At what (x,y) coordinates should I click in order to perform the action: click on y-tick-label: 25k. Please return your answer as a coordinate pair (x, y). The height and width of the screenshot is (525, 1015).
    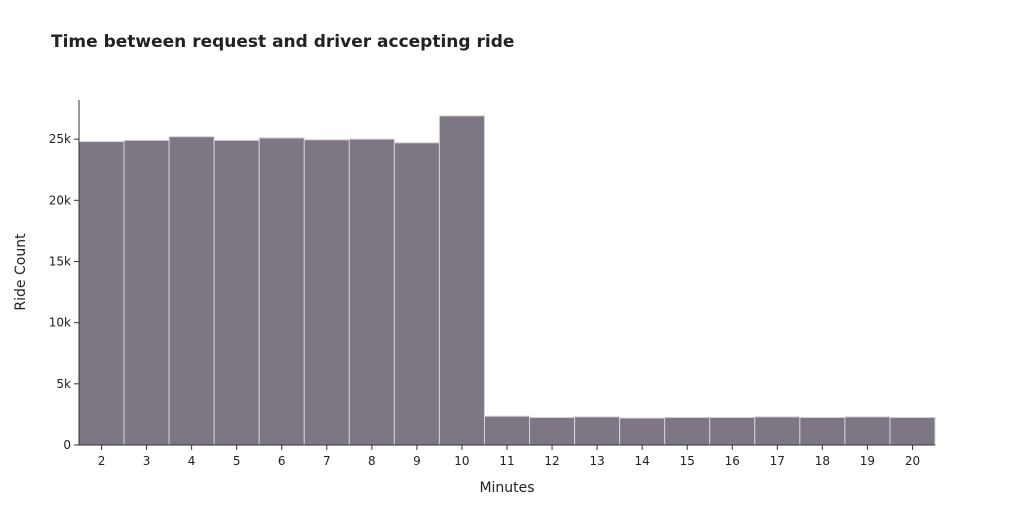
    Looking at the image, I should click on (60, 139).